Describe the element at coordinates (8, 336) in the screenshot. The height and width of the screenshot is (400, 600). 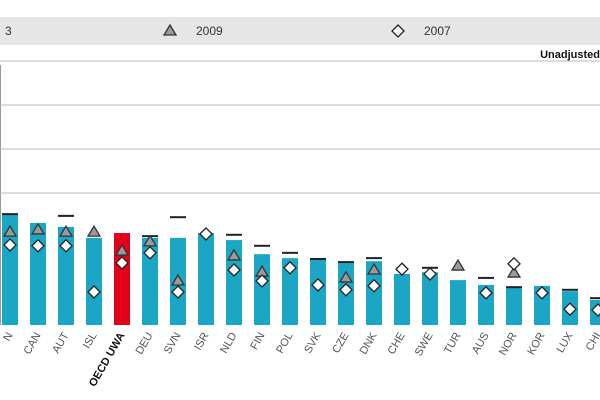
I see `x-tick-label: N` at that location.